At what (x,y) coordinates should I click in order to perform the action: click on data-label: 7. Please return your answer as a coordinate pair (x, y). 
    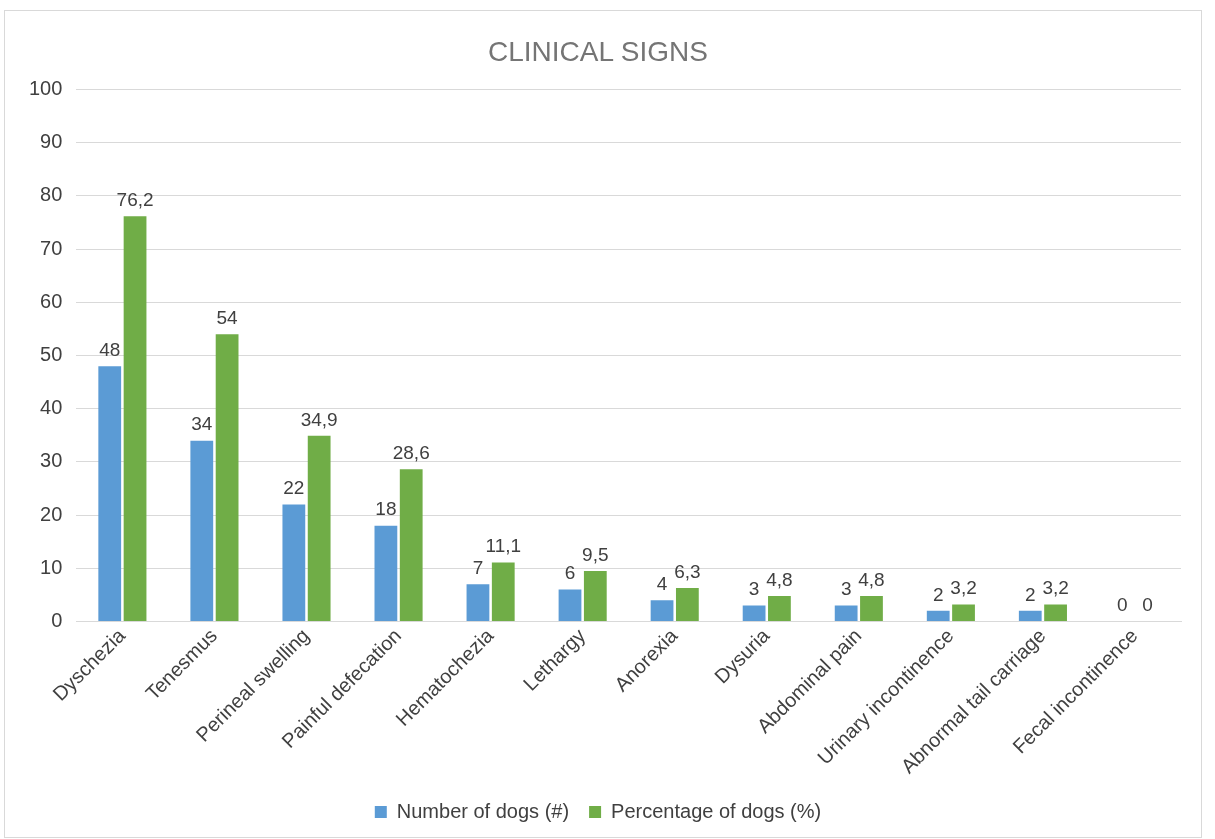
    Looking at the image, I should click on (478, 567).